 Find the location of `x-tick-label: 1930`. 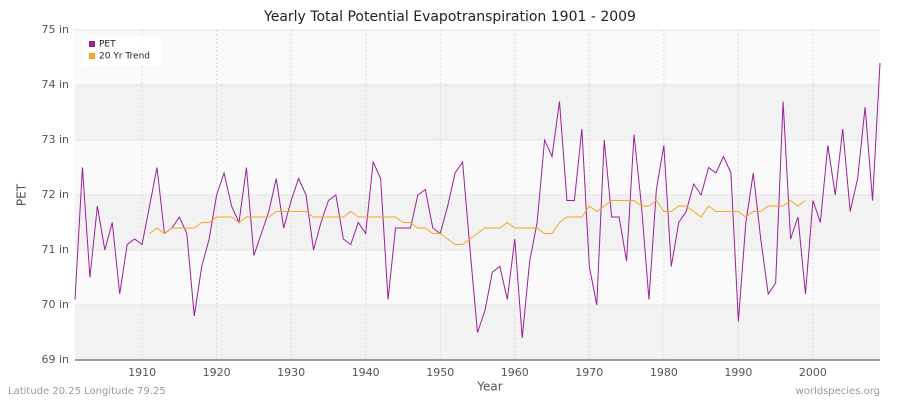

x-tick-label: 1930 is located at coordinates (291, 372).